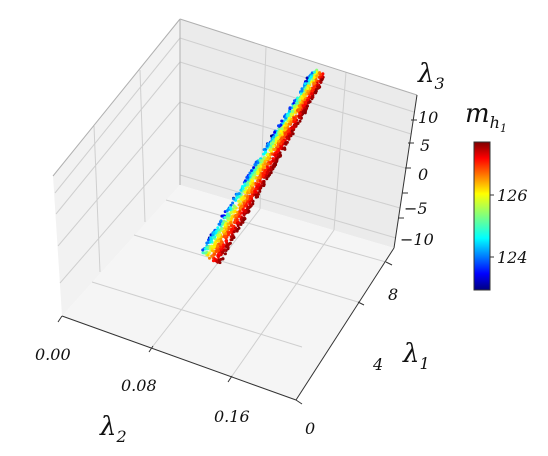 Image resolution: width=548 pixels, height=456 pixels. I want to click on z-tick-3: 5, so click(425, 145).